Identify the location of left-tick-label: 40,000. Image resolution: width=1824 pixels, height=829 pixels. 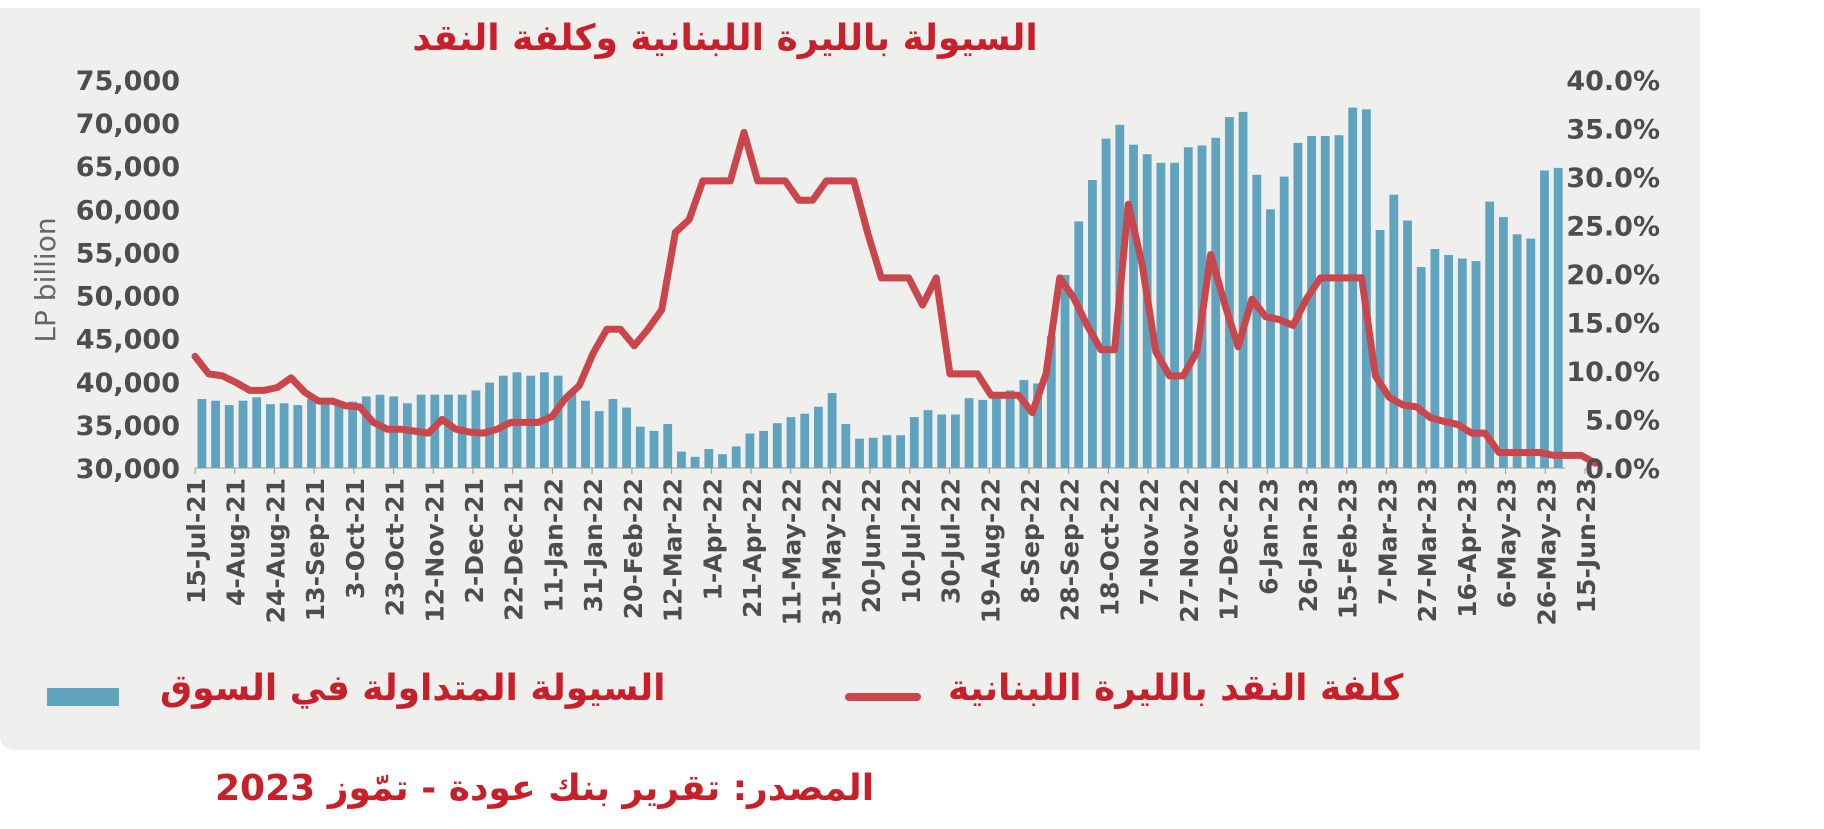
(128, 383).